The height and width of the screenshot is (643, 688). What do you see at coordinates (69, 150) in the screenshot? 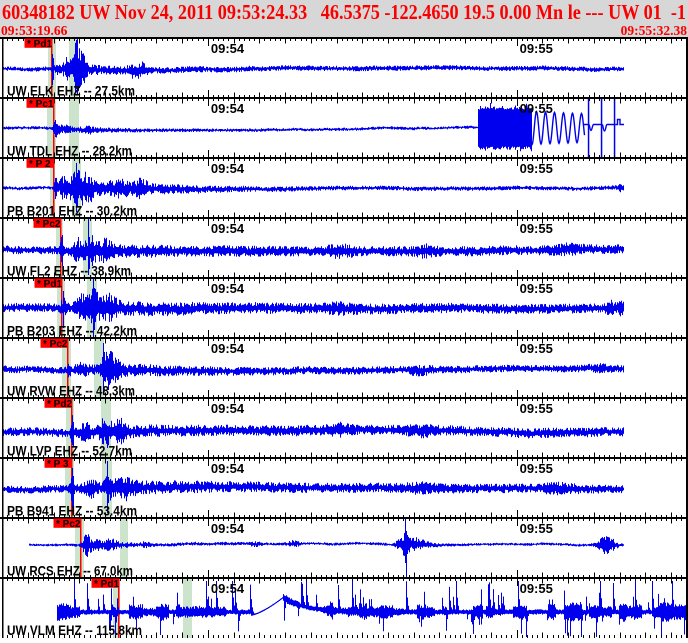
I see `svg-text: UW TDL EHZ -- 28.2km` at bounding box center [69, 150].